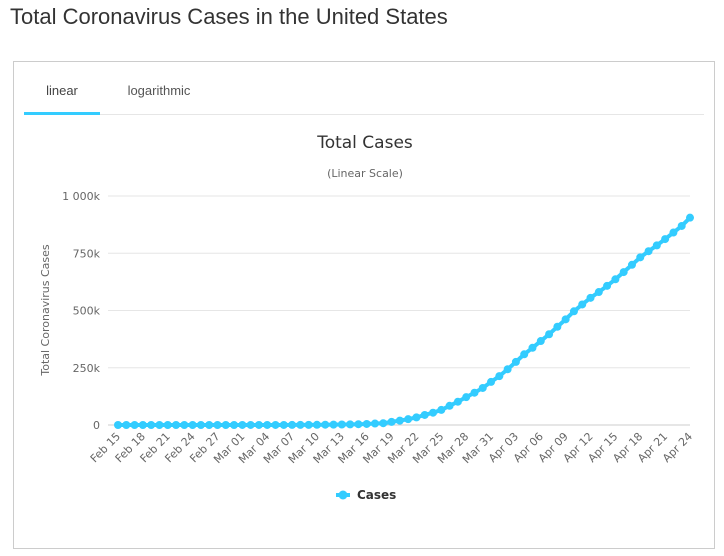 This screenshot has width=724, height=556. What do you see at coordinates (159, 90) in the screenshot?
I see `tab-logarithmic: logarithmic` at bounding box center [159, 90].